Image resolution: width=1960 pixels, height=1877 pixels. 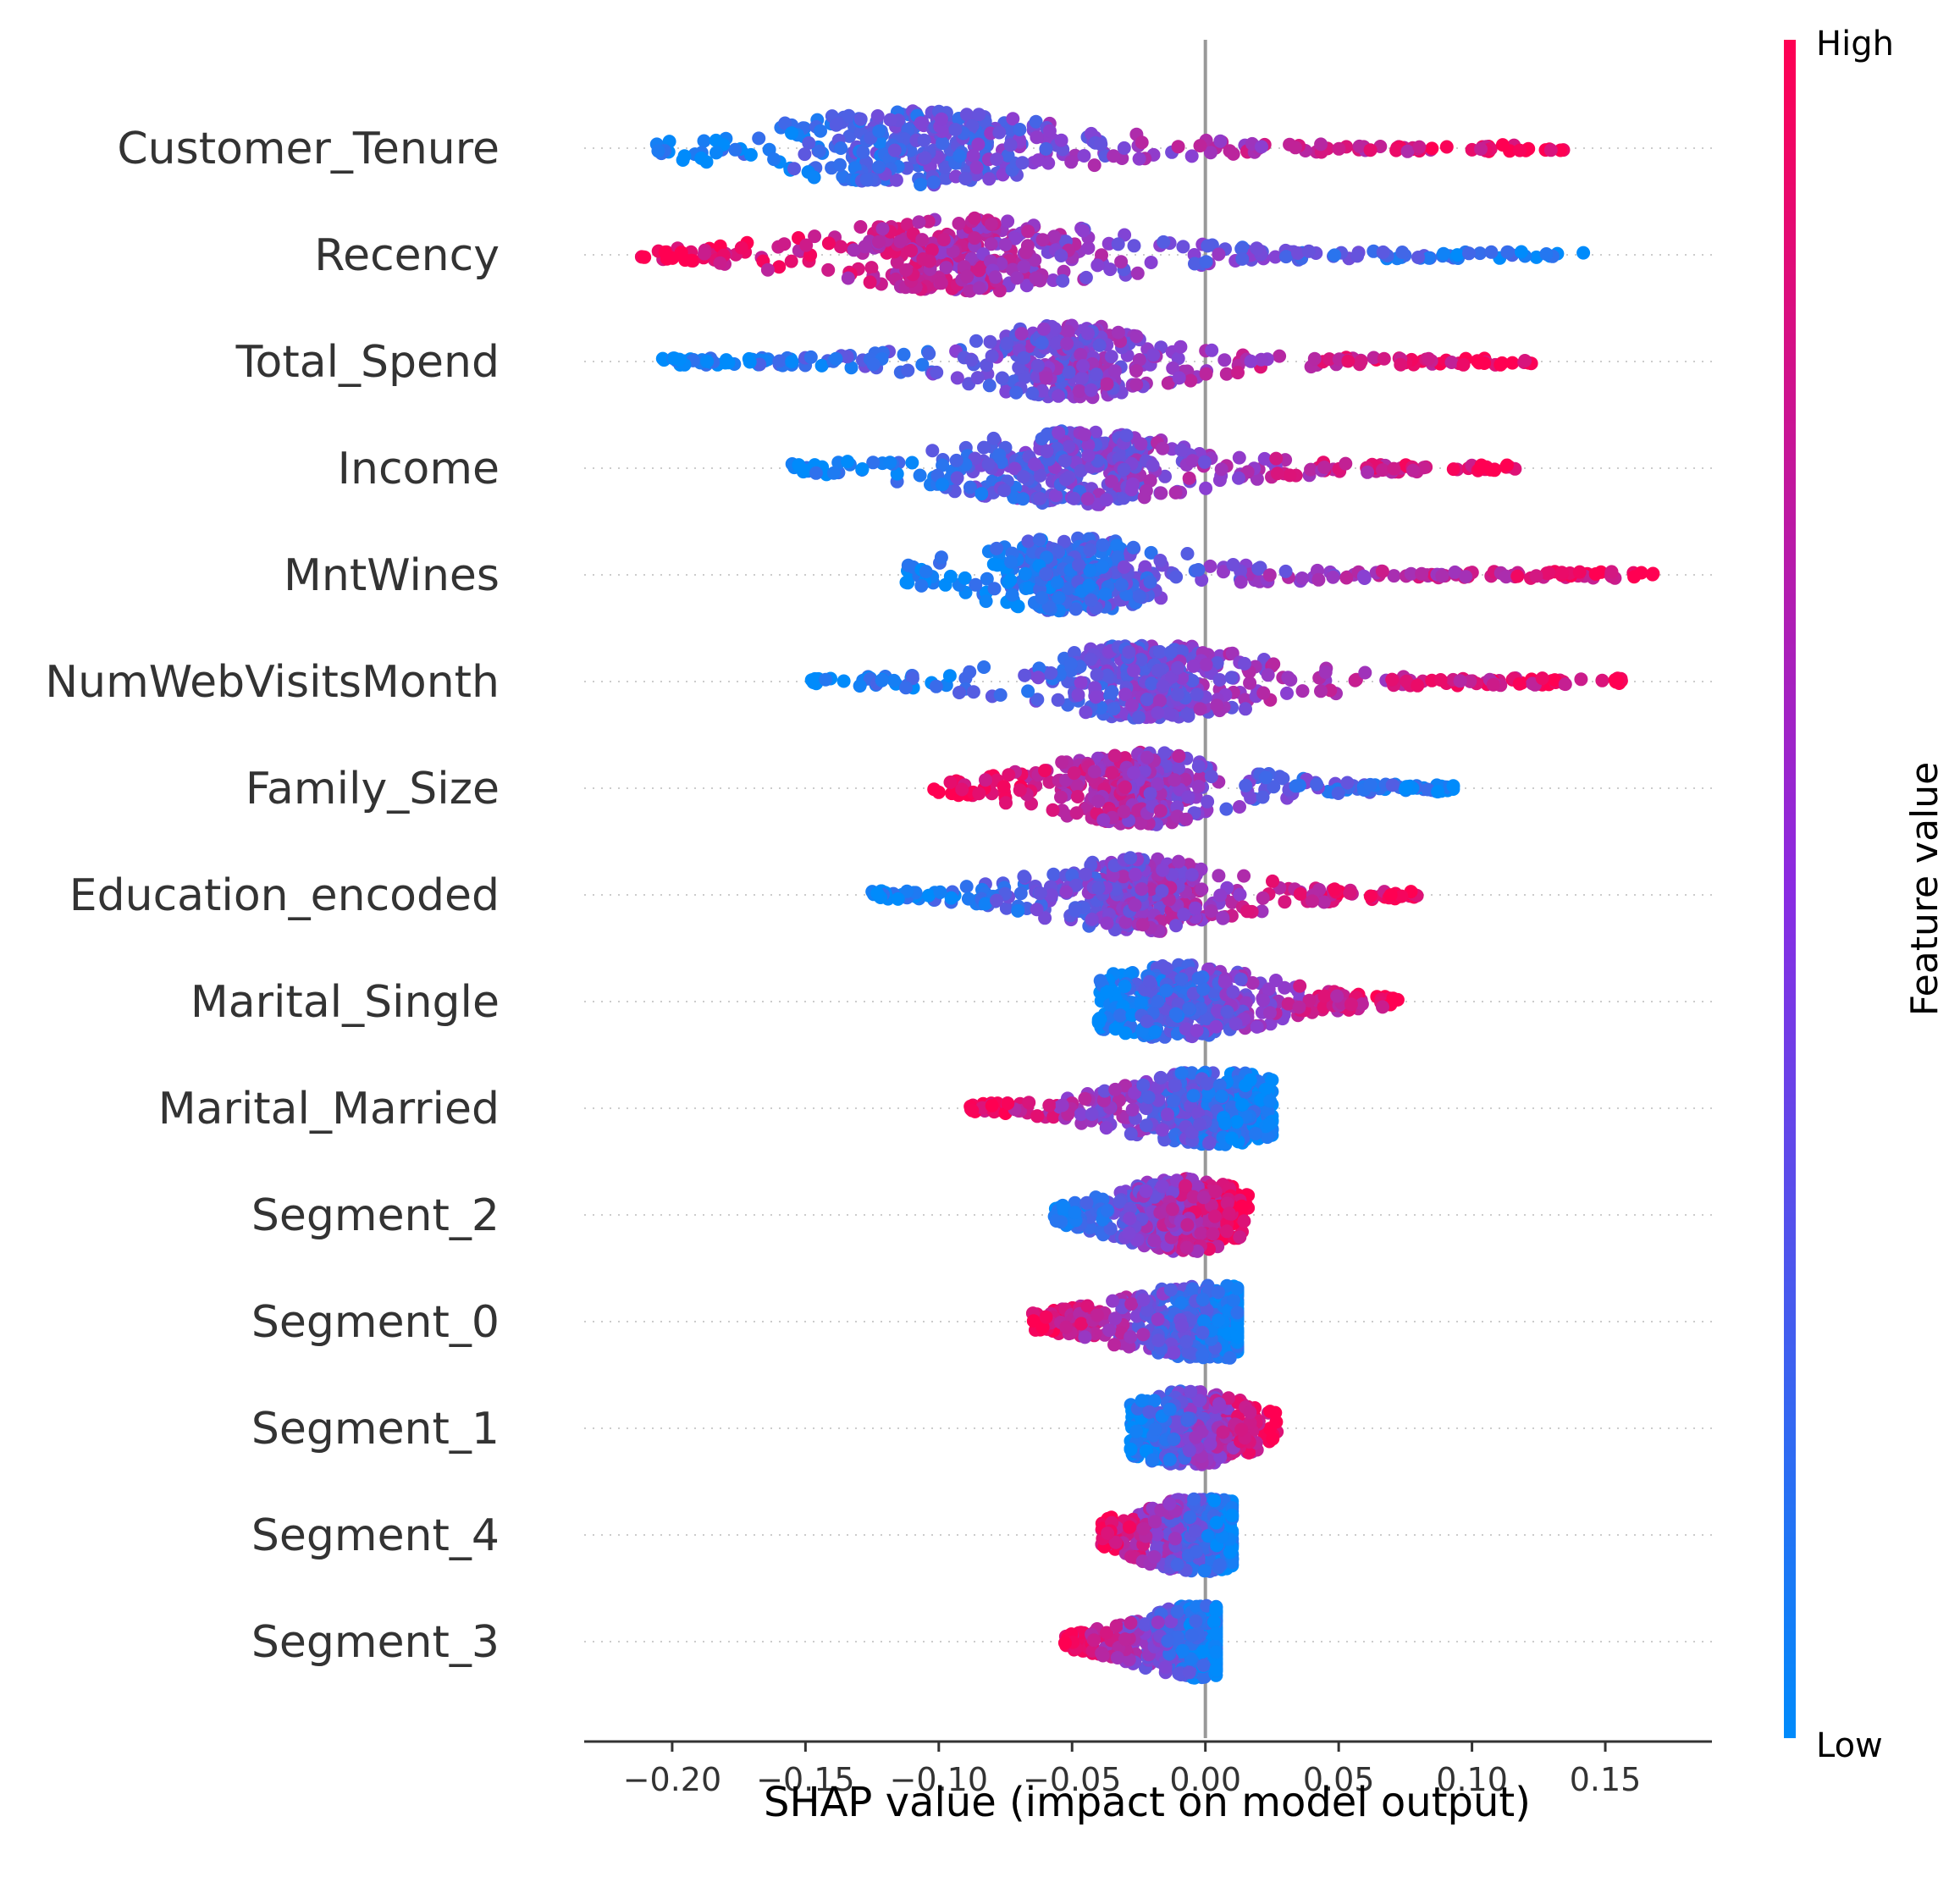 What do you see at coordinates (1121, 1108) in the screenshot?
I see `feature-row-dots` at bounding box center [1121, 1108].